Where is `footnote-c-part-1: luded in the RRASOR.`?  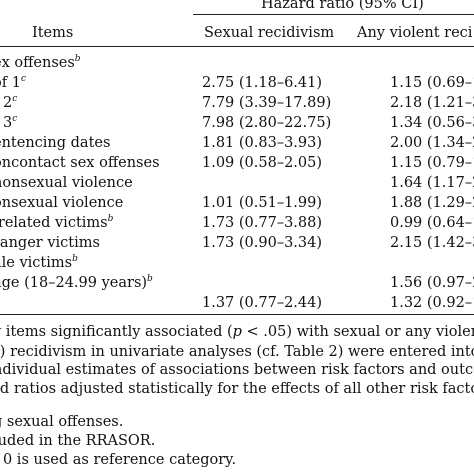 footnote-c-part-1: luded in the RRASOR. is located at coordinates (78, 441).